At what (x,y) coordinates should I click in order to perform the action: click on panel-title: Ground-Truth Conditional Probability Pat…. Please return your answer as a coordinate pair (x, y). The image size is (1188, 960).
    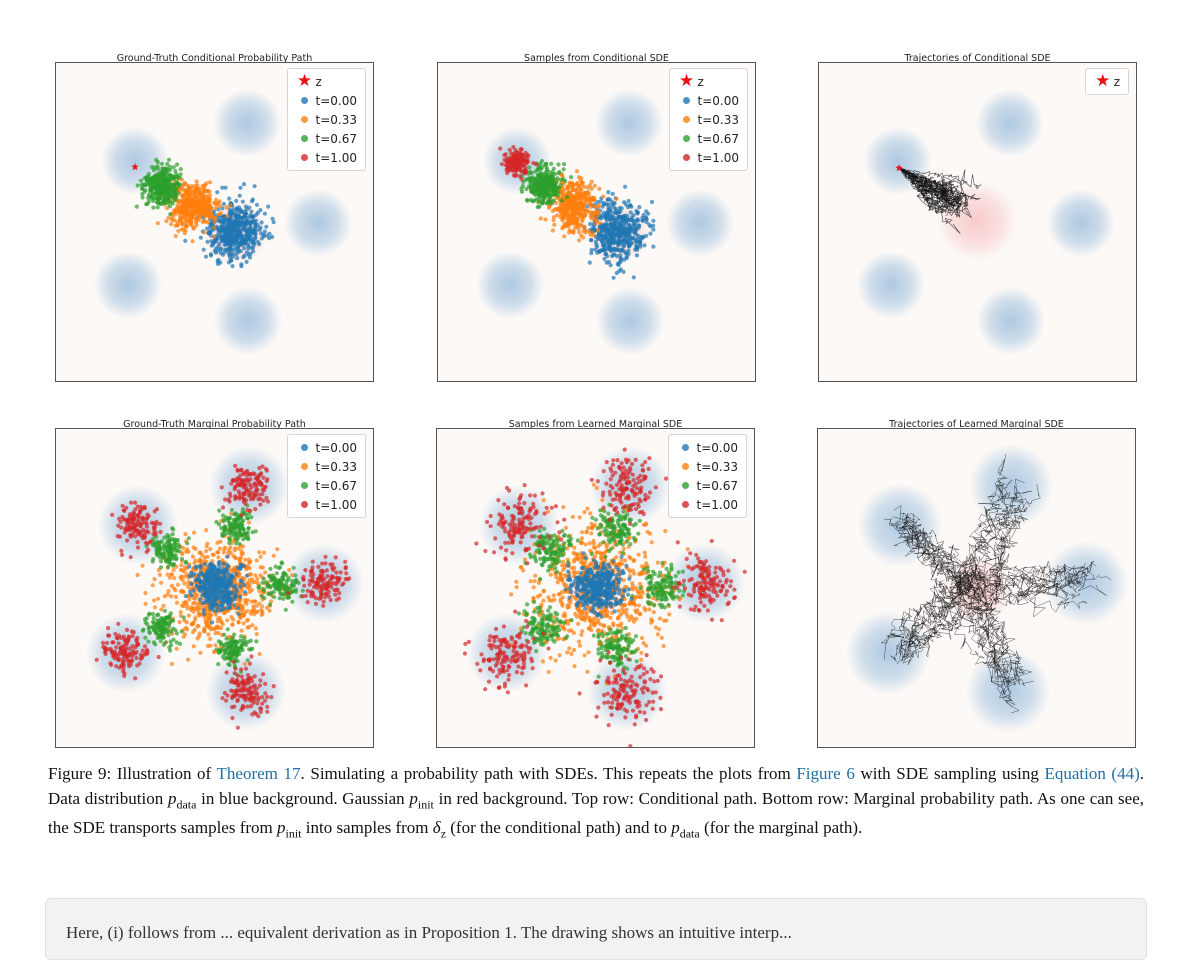
    Looking at the image, I should click on (214, 58).